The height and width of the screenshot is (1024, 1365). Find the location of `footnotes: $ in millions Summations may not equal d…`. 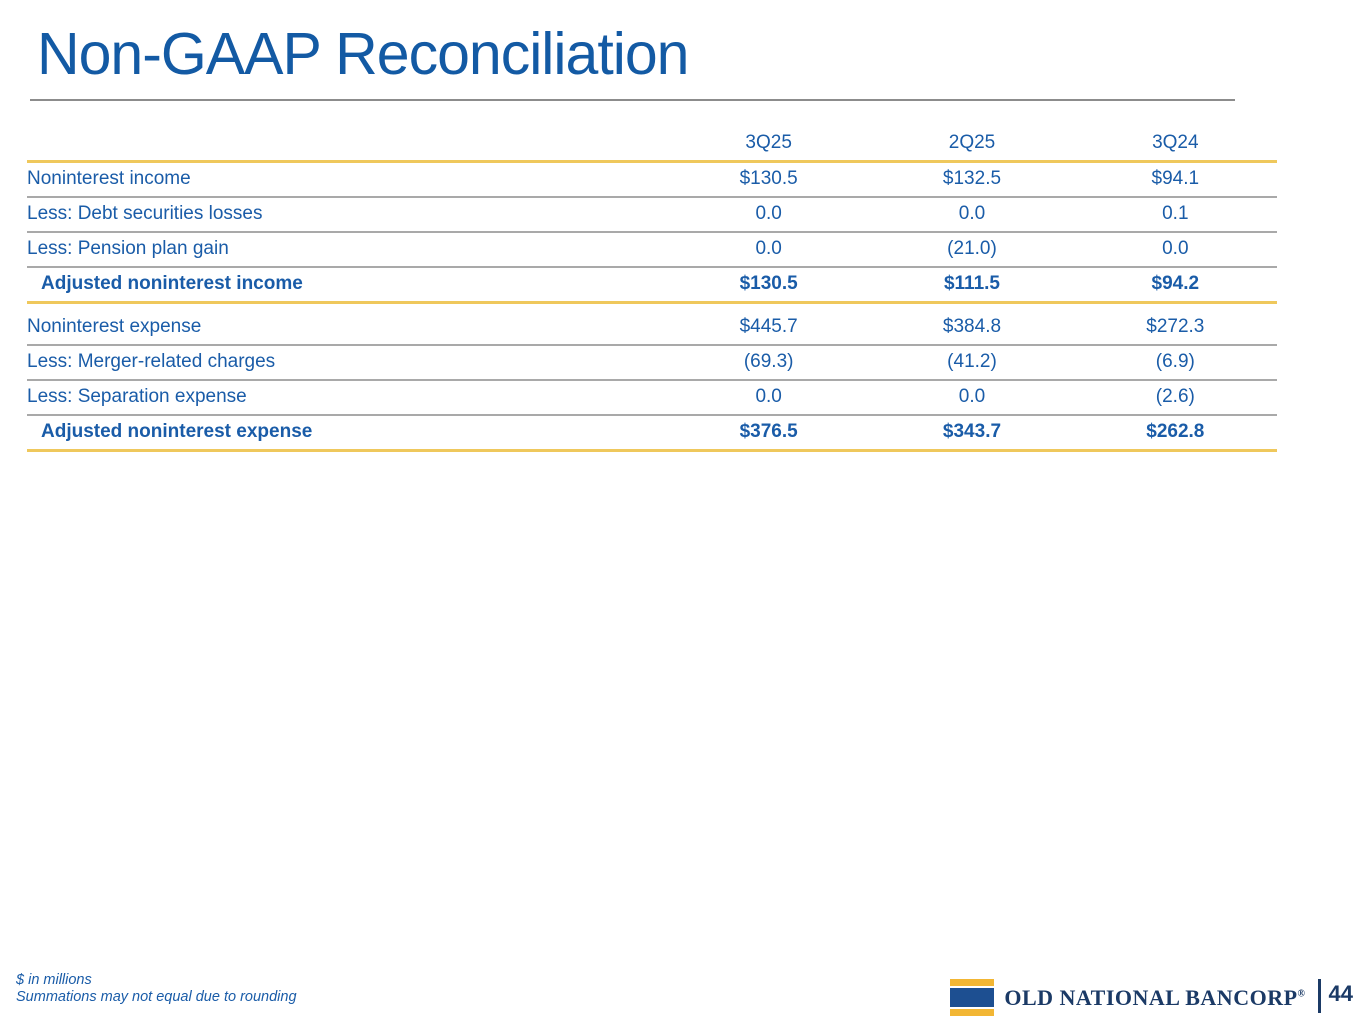

footnotes: $ in millions Summations may not equal d… is located at coordinates (156, 989).